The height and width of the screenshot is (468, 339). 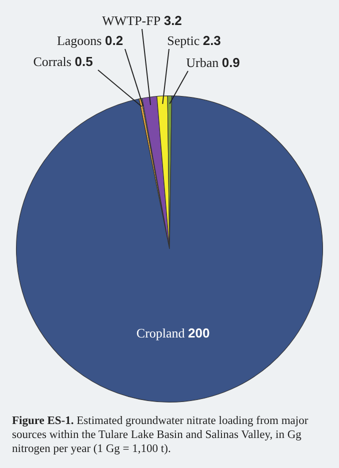 I want to click on slice-label: Corrals, so click(x=54, y=61).